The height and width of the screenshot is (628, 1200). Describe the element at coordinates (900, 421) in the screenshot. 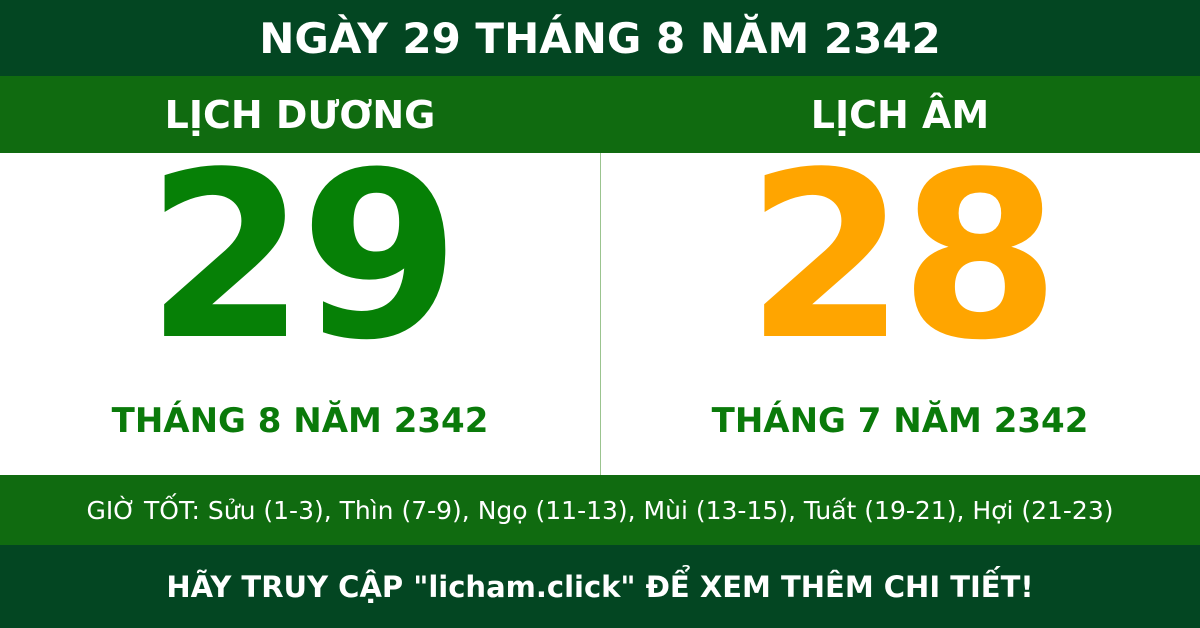

I see `lunar-month-year: THÁNG 7 NĂM 2342` at that location.